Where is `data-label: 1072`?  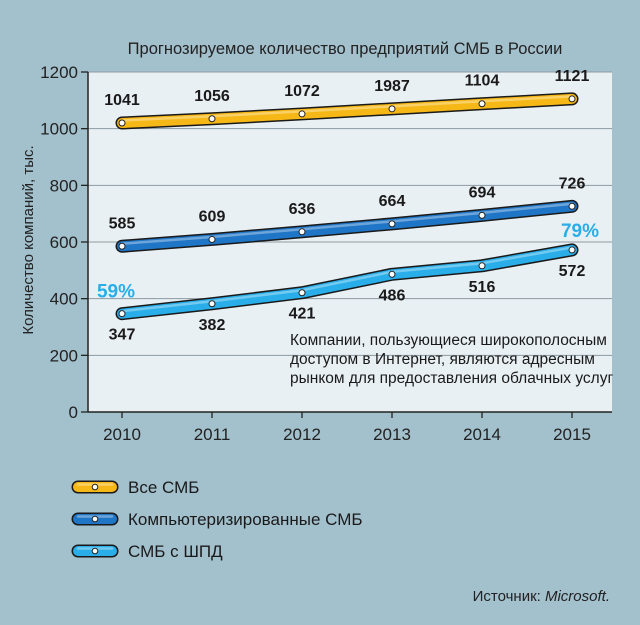
data-label: 1072 is located at coordinates (302, 91).